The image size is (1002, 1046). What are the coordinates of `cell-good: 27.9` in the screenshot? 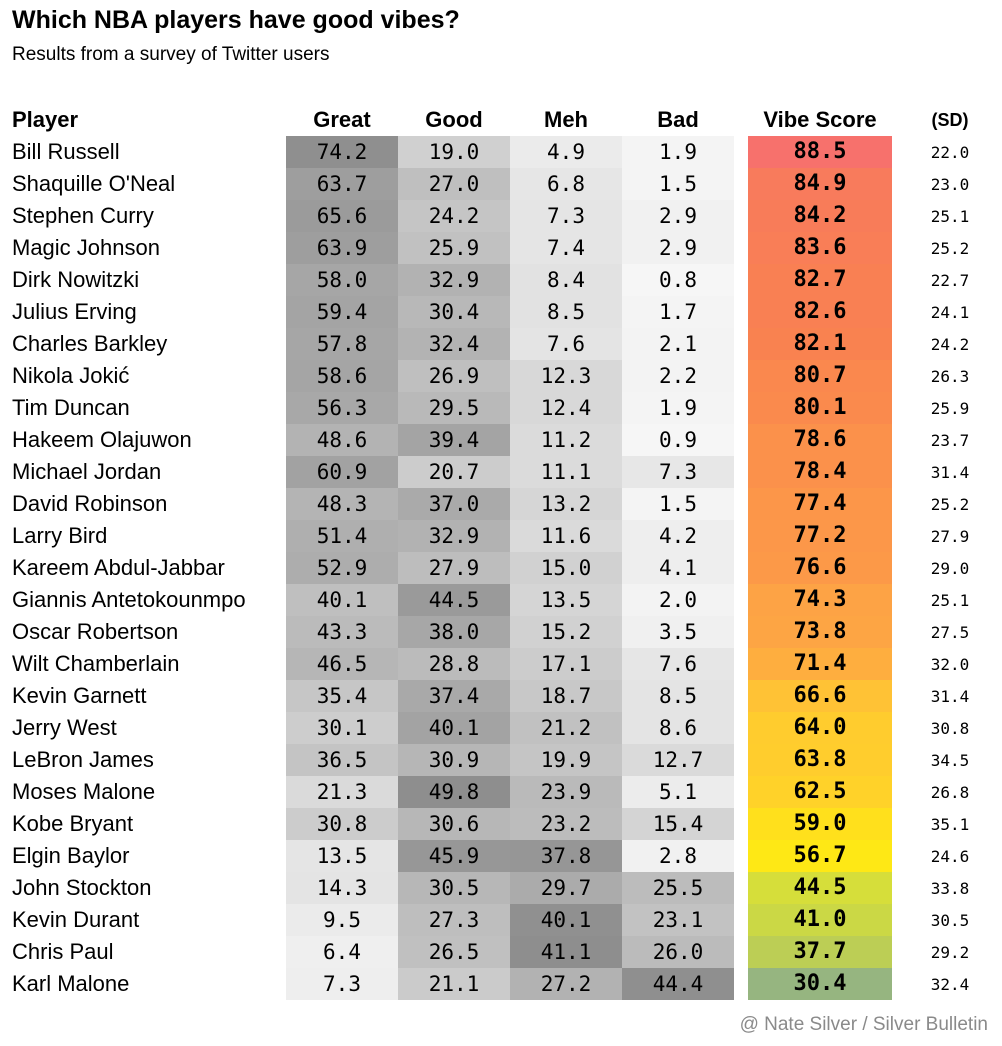 It's located at (454, 568).